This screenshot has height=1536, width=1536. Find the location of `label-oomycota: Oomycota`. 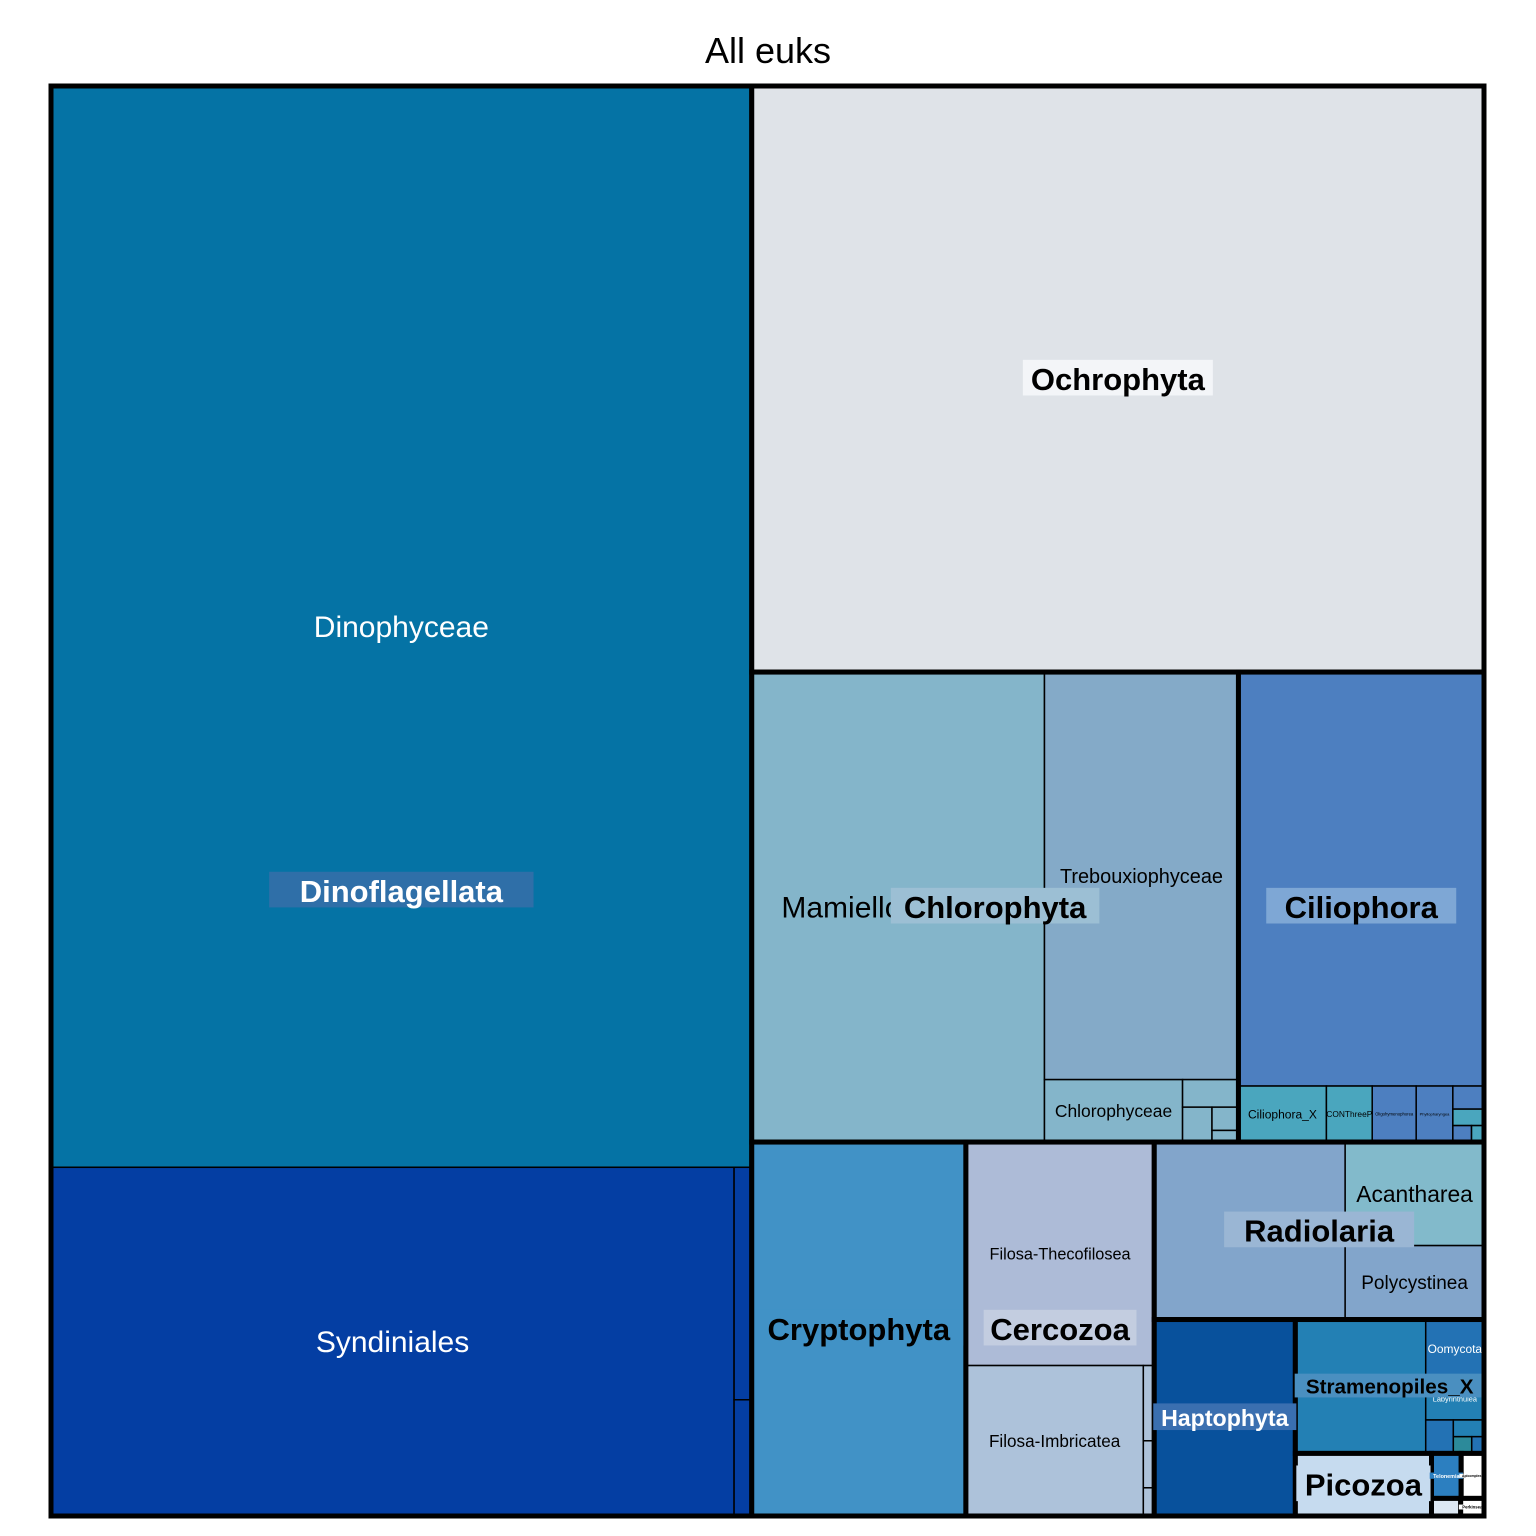

label-oomycota: Oomycota is located at coordinates (1455, 1349).